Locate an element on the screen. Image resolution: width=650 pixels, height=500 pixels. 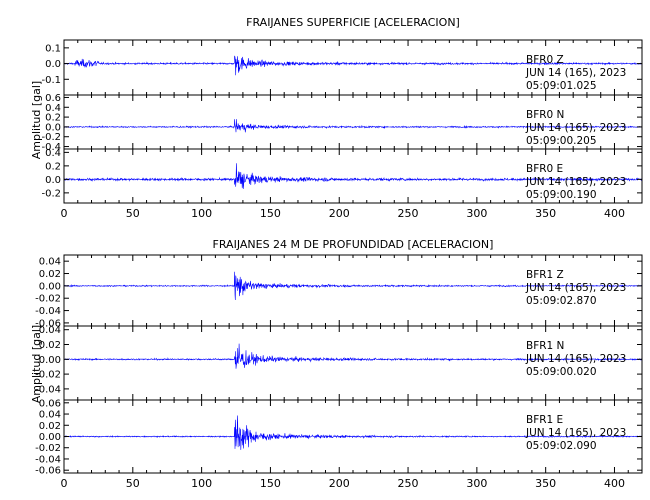
trace-bfr0-z is located at coordinates (353, 65).